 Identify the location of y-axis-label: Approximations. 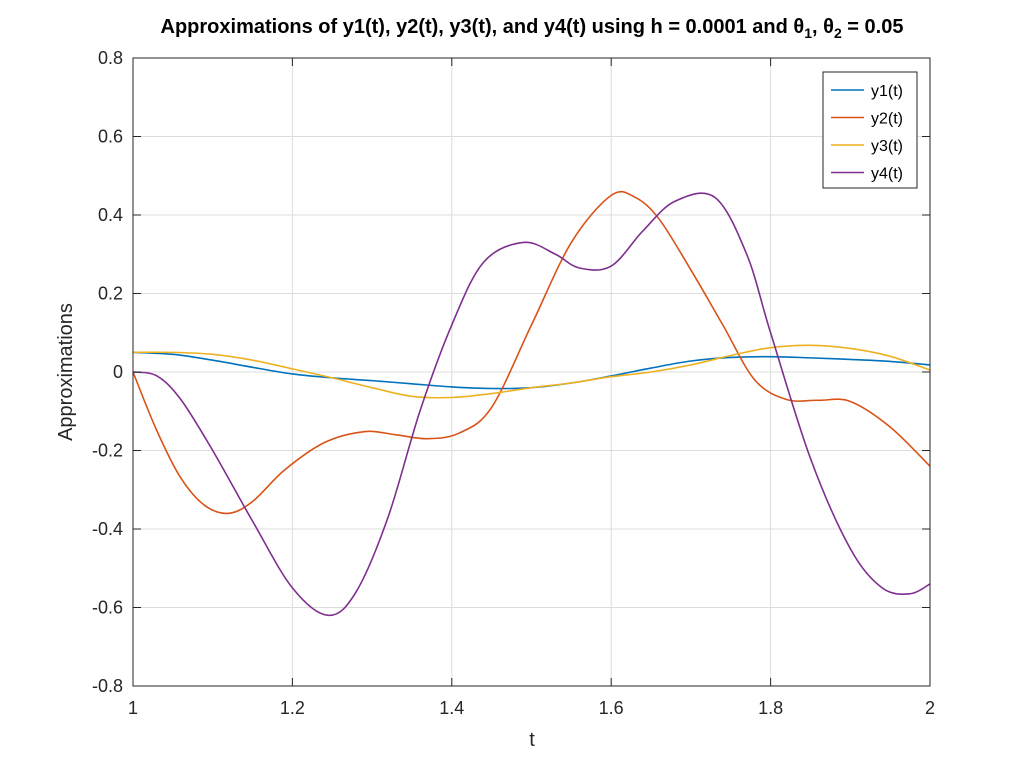
(66, 372).